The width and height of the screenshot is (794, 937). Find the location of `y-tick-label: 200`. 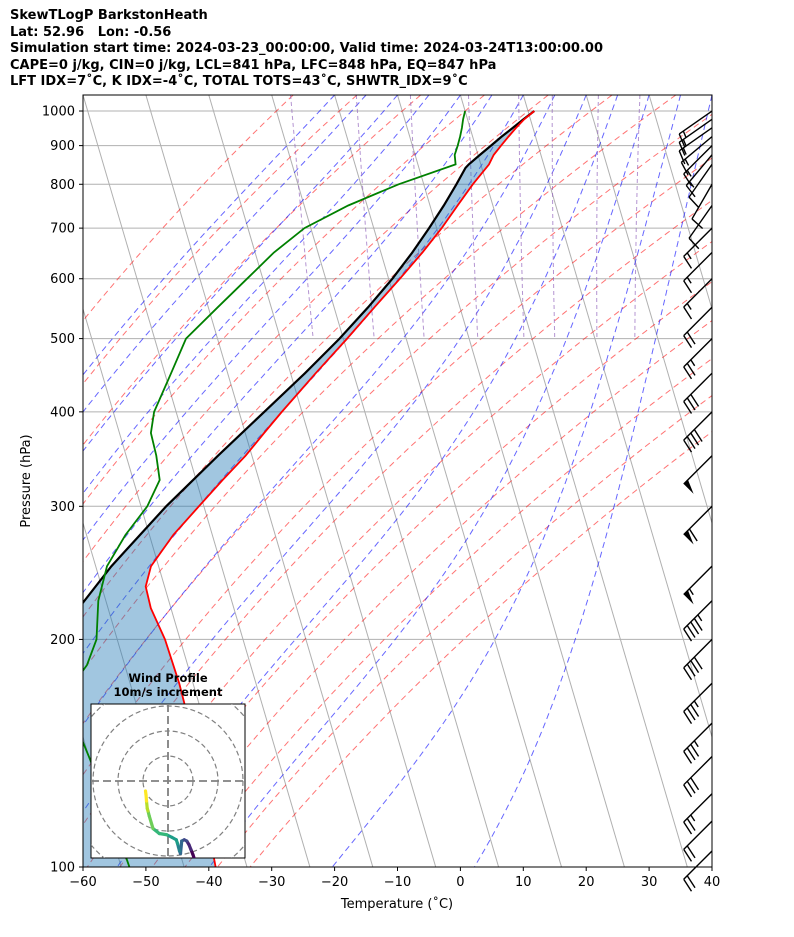

y-tick-label: 200 is located at coordinates (62, 640).